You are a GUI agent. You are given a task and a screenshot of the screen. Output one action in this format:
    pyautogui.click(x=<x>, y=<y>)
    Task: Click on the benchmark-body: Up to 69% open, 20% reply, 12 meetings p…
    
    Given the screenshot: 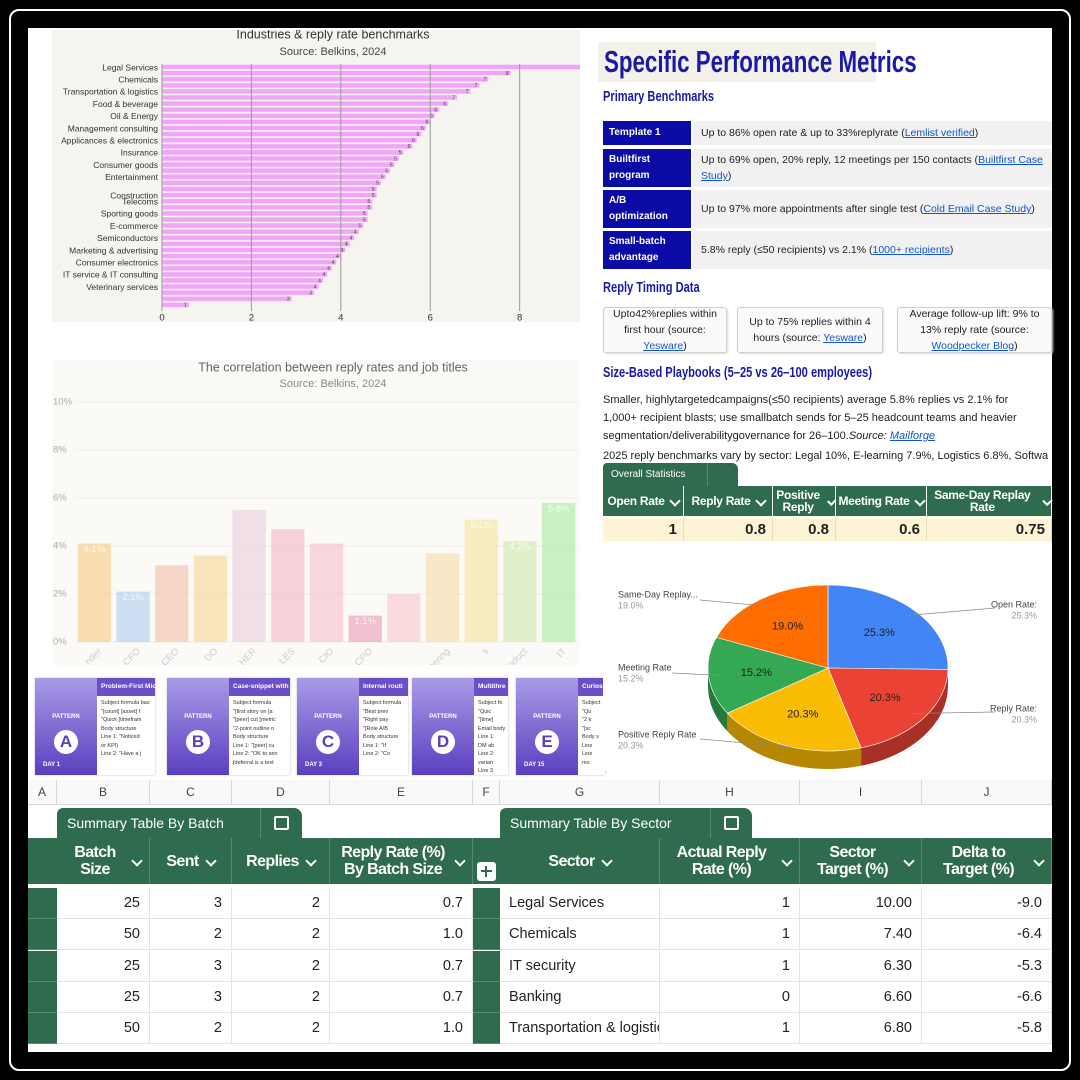 What is the action you would take?
    pyautogui.click(x=840, y=160)
    